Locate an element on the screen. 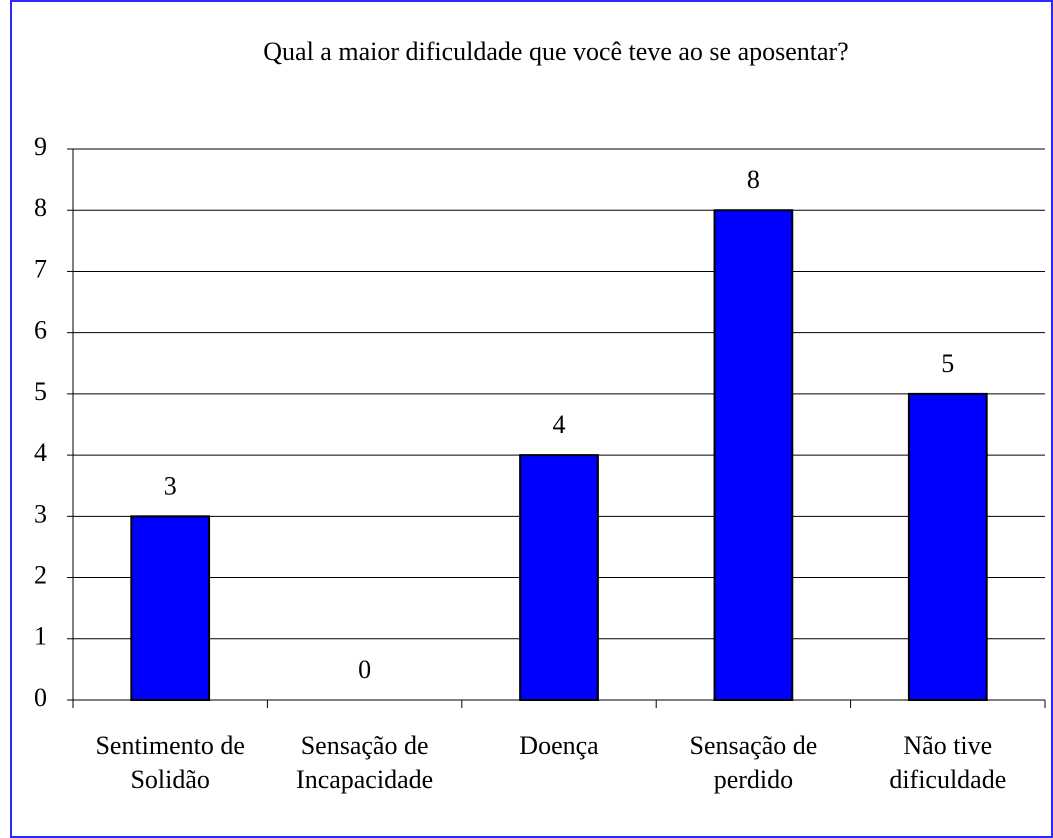 Image resolution: width=1053 pixels, height=838 pixels. y-tick-label: 1 is located at coordinates (40, 636).